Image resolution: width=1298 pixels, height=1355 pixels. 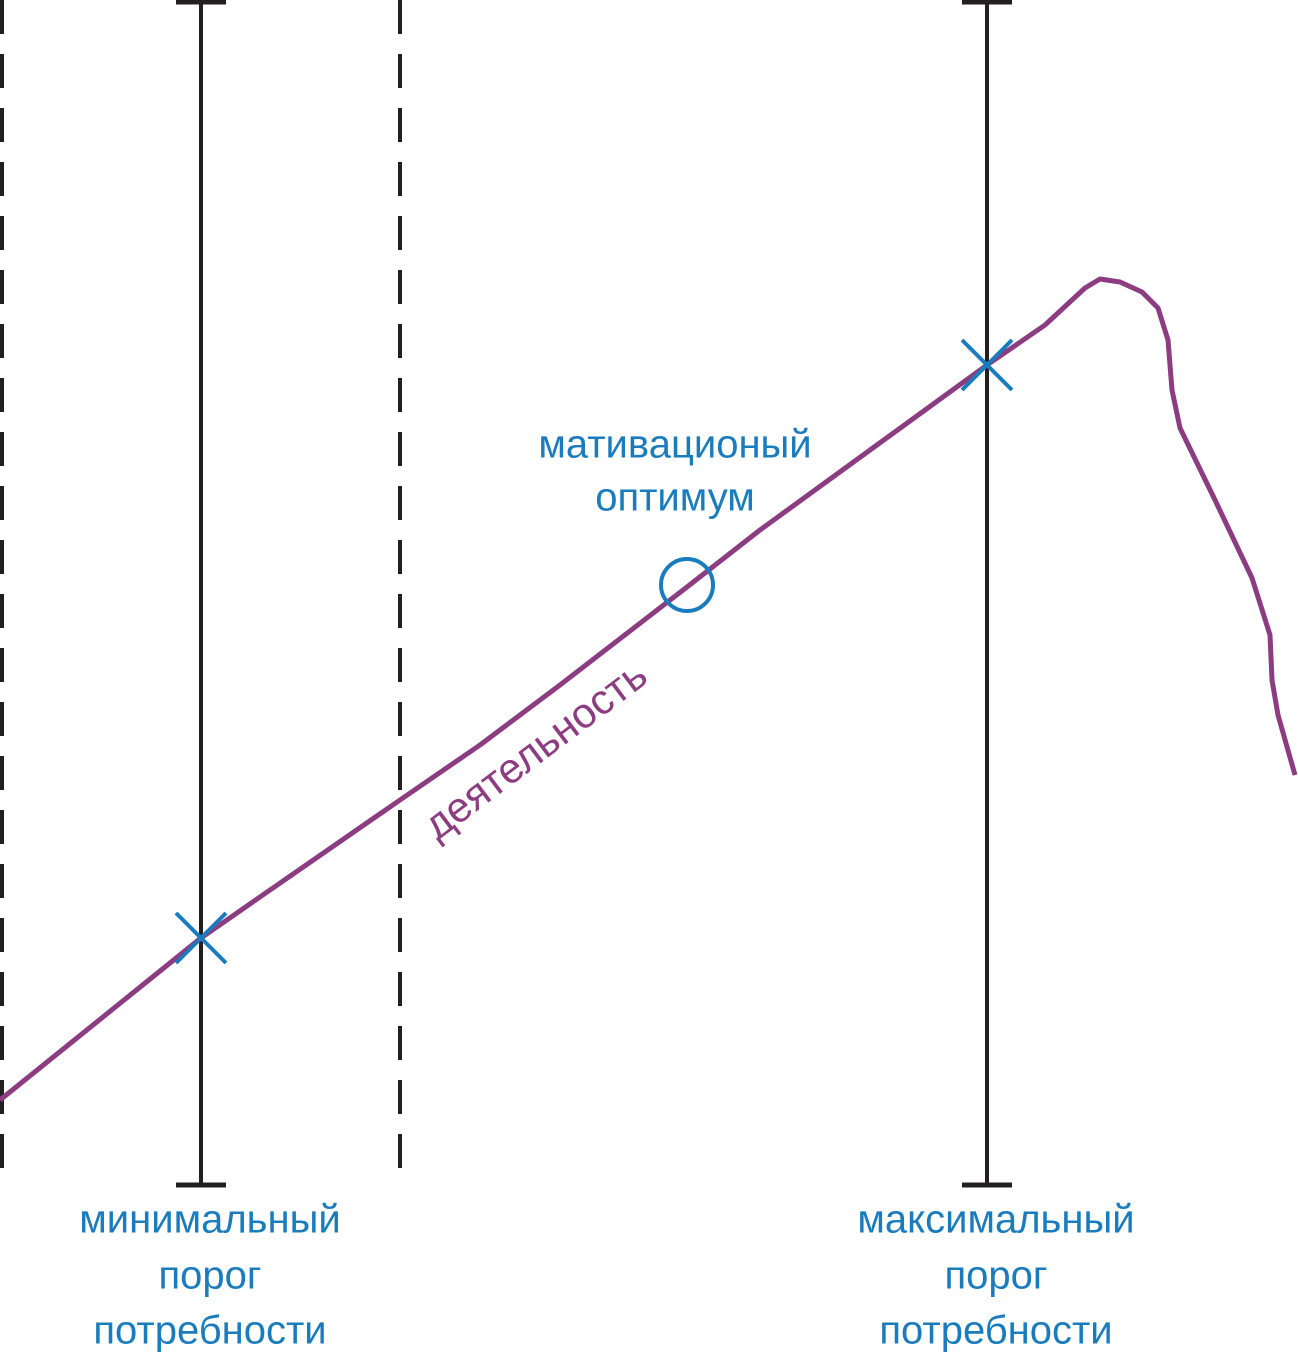 I want to click on max-label: потребности, so click(x=995, y=1331).